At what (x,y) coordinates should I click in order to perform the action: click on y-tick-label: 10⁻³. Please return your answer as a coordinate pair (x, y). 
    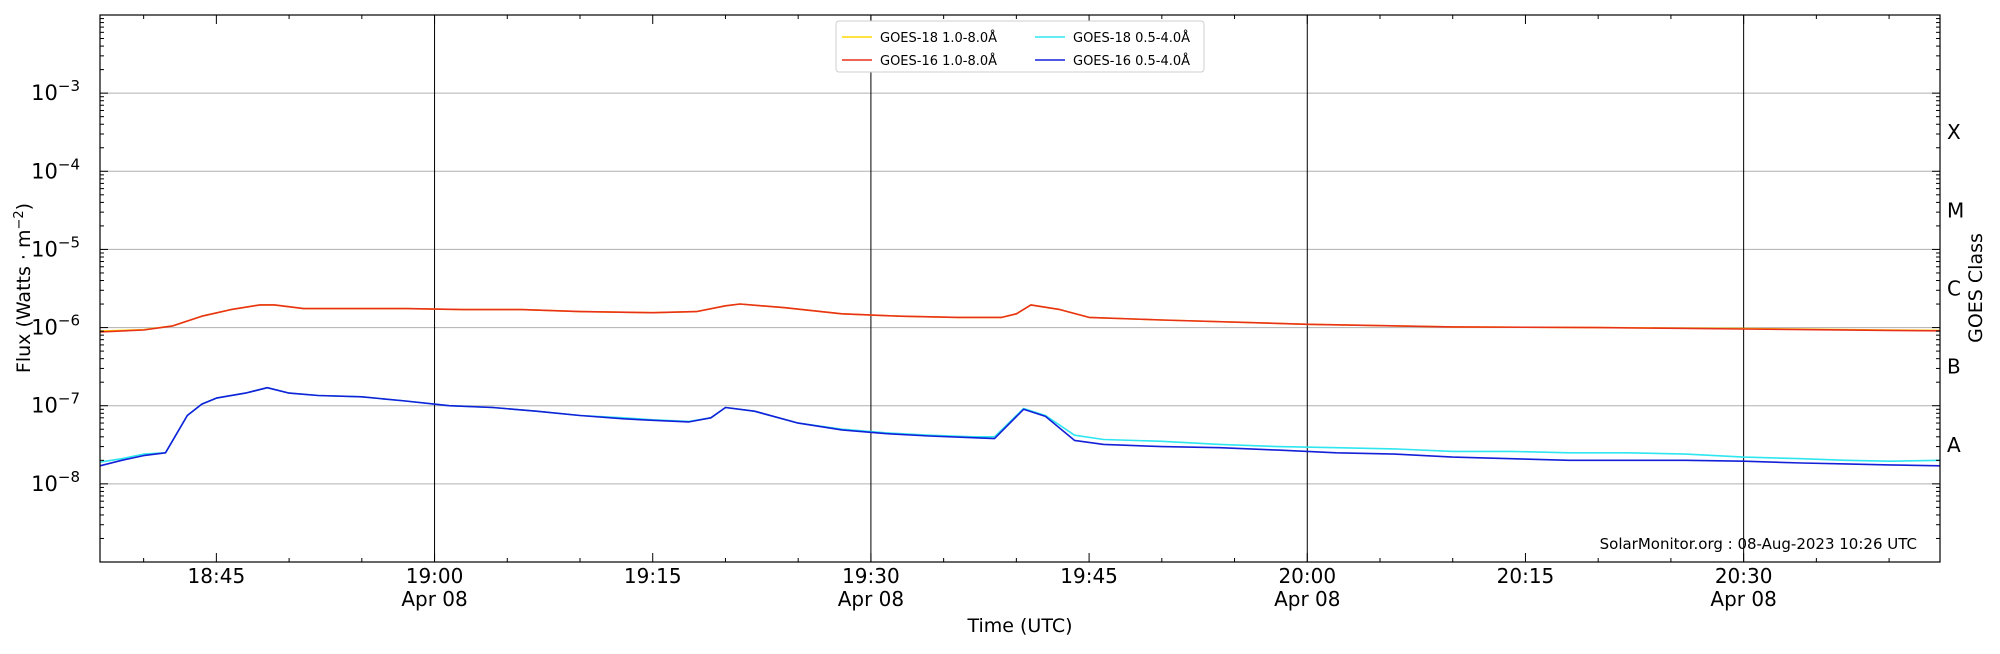
    Looking at the image, I should click on (55, 91).